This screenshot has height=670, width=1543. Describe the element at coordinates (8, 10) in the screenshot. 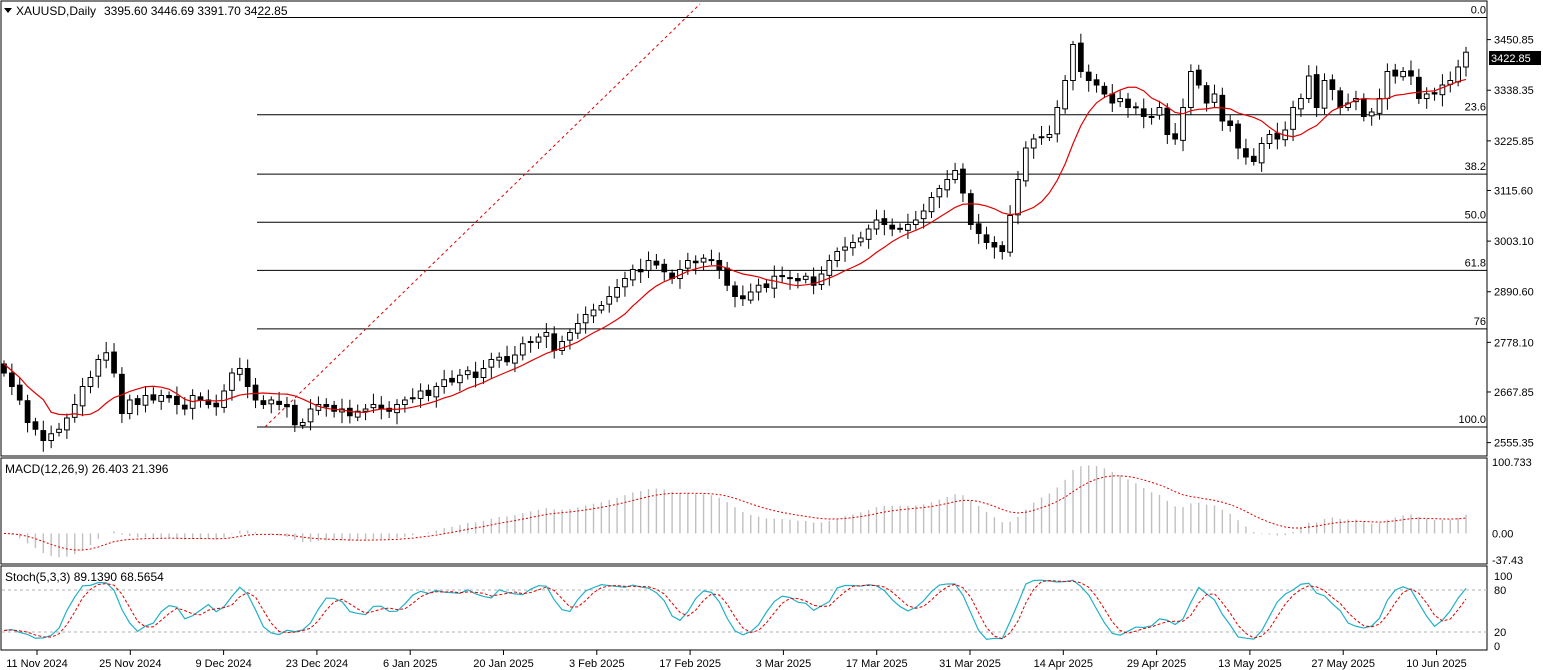

I see `dropdown-triangle-icon` at that location.